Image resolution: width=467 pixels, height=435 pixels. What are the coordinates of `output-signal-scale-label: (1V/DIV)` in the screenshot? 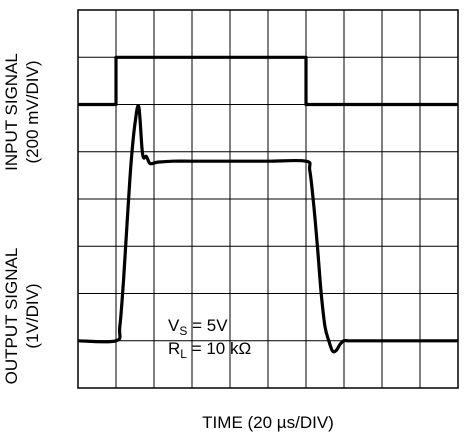 It's located at (32, 315).